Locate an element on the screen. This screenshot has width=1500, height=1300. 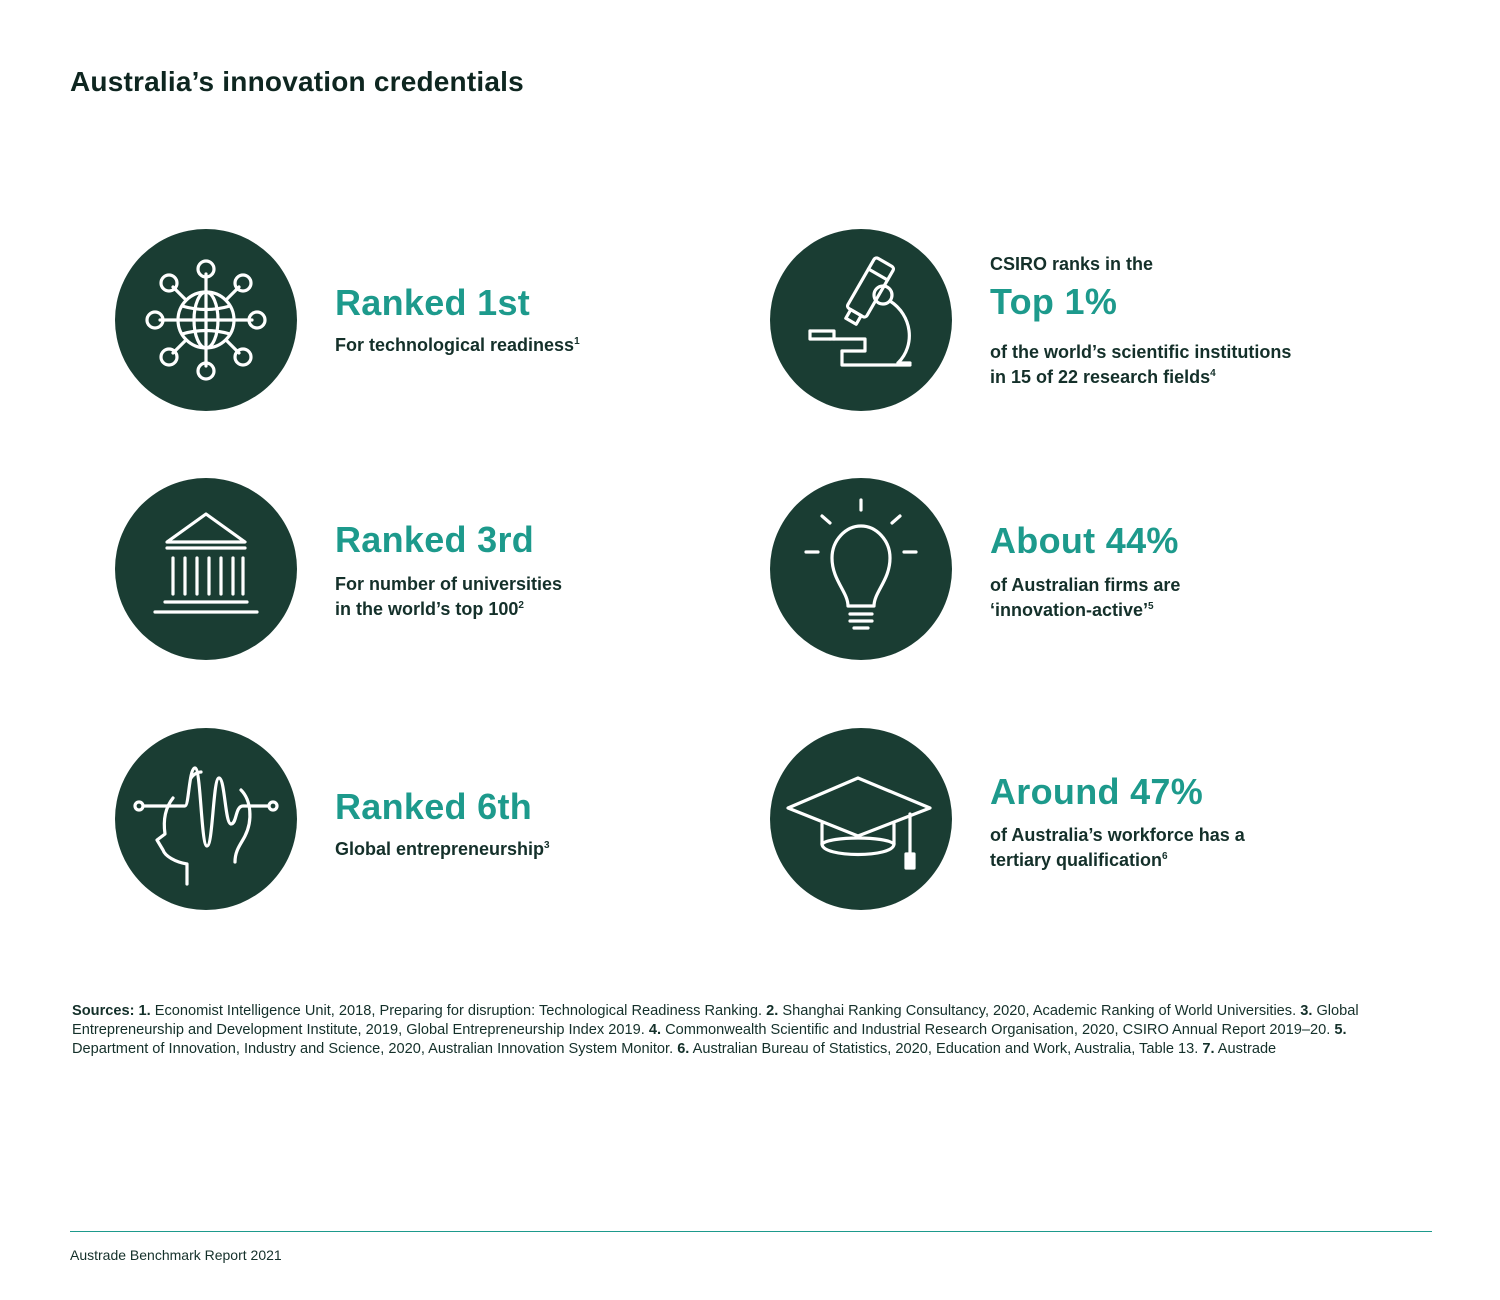
footnote-ref: 3 is located at coordinates (547, 845).